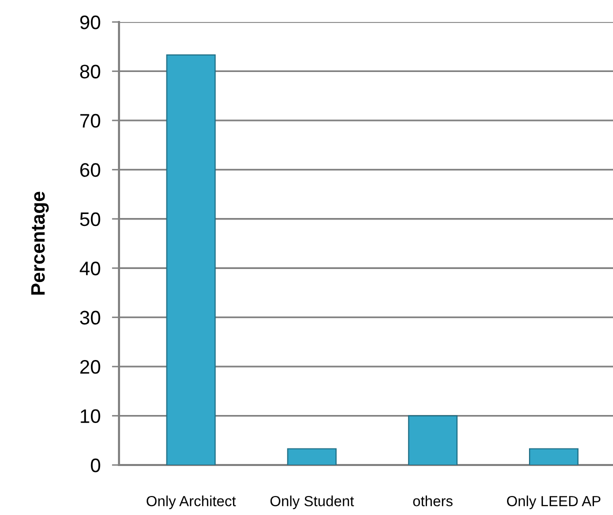 The image size is (613, 515). I want to click on y-tick-label: 20, so click(90, 367).